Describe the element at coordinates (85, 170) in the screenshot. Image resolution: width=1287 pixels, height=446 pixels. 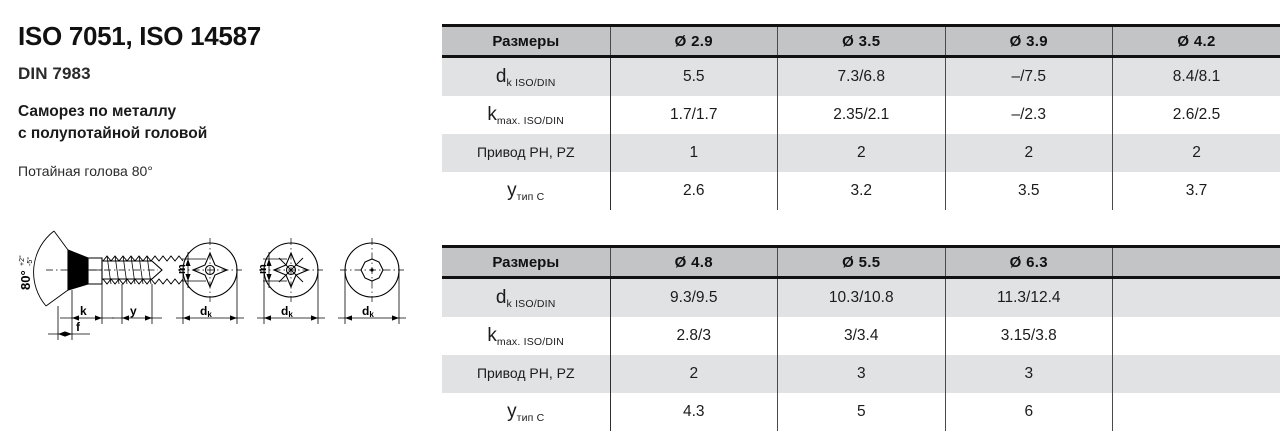
I see `head-type-note: Потайная голова 80°` at that location.